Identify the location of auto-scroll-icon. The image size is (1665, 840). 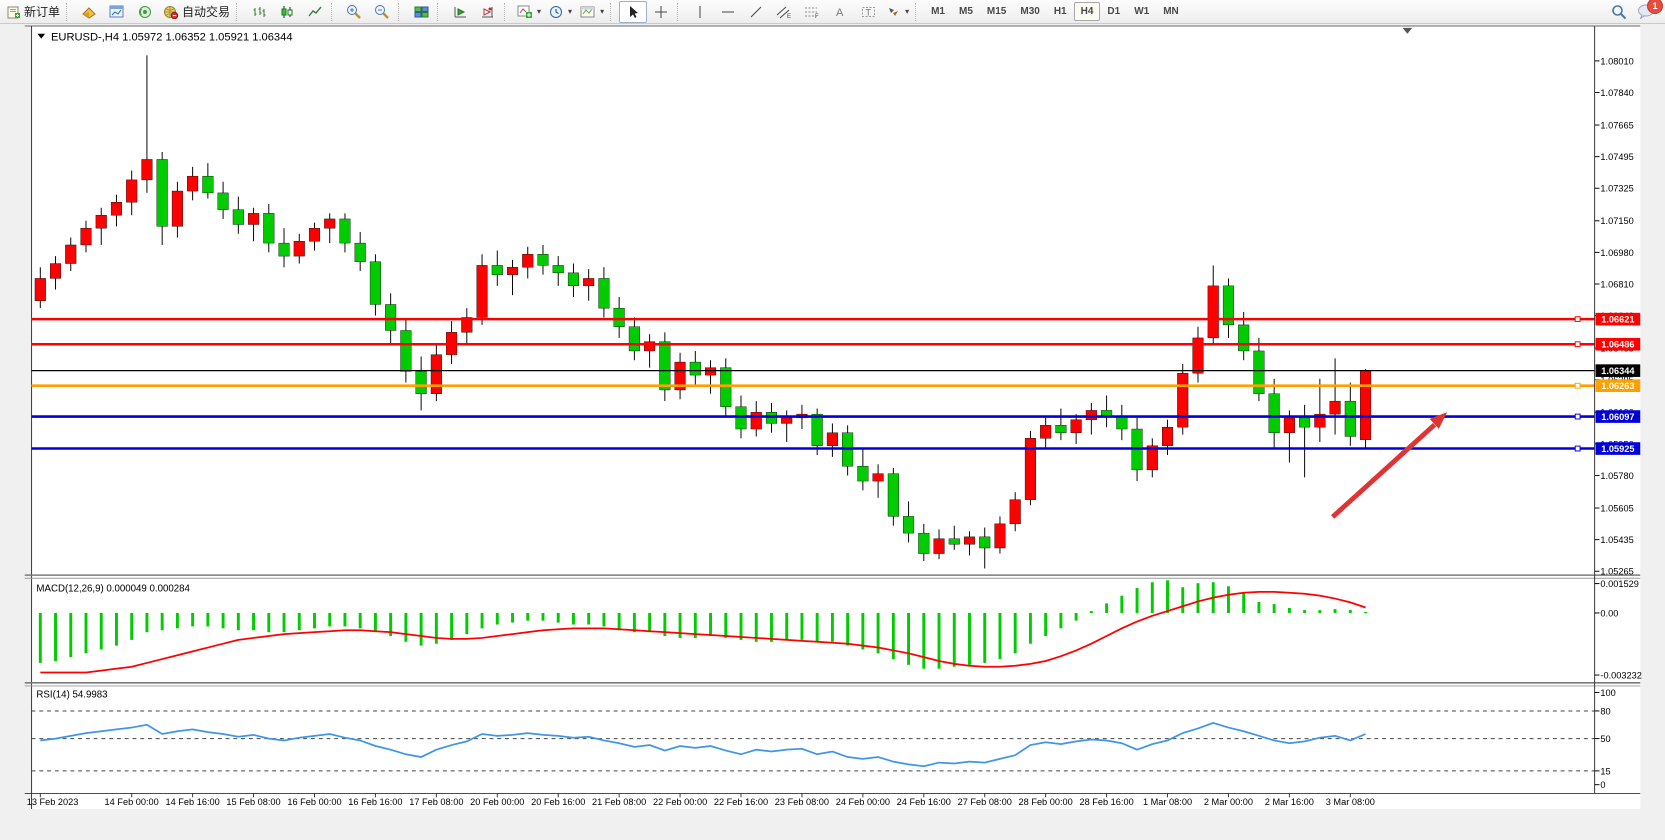
(460, 11).